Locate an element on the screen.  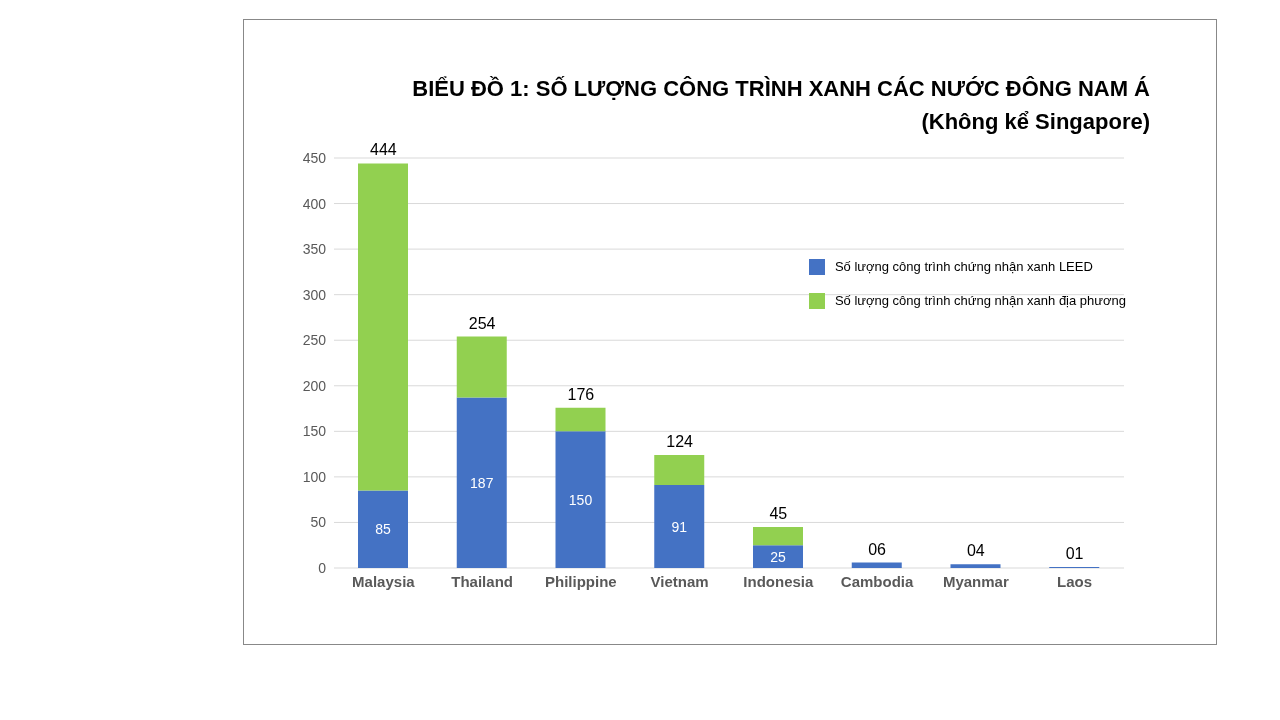
y-tick-label: 350 is located at coordinates (314, 249).